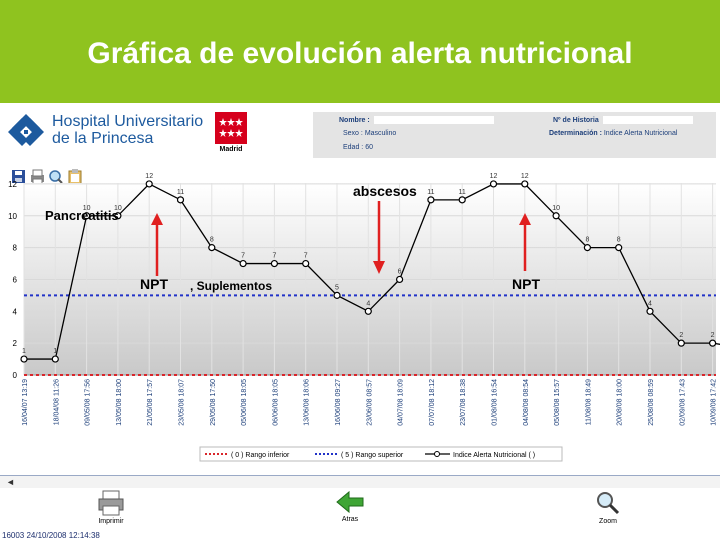 The height and width of the screenshot is (540, 720). Describe the element at coordinates (12, 184) in the screenshot. I see `y-tick-label: 12` at that location.